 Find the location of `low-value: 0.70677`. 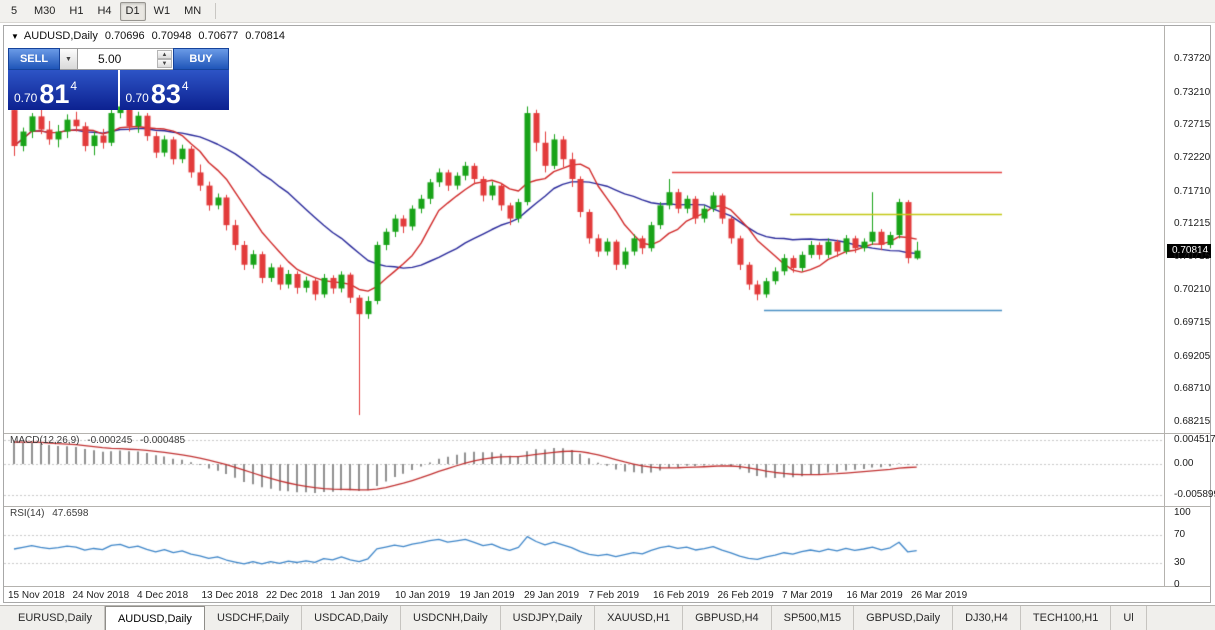

low-value: 0.70677 is located at coordinates (218, 36).